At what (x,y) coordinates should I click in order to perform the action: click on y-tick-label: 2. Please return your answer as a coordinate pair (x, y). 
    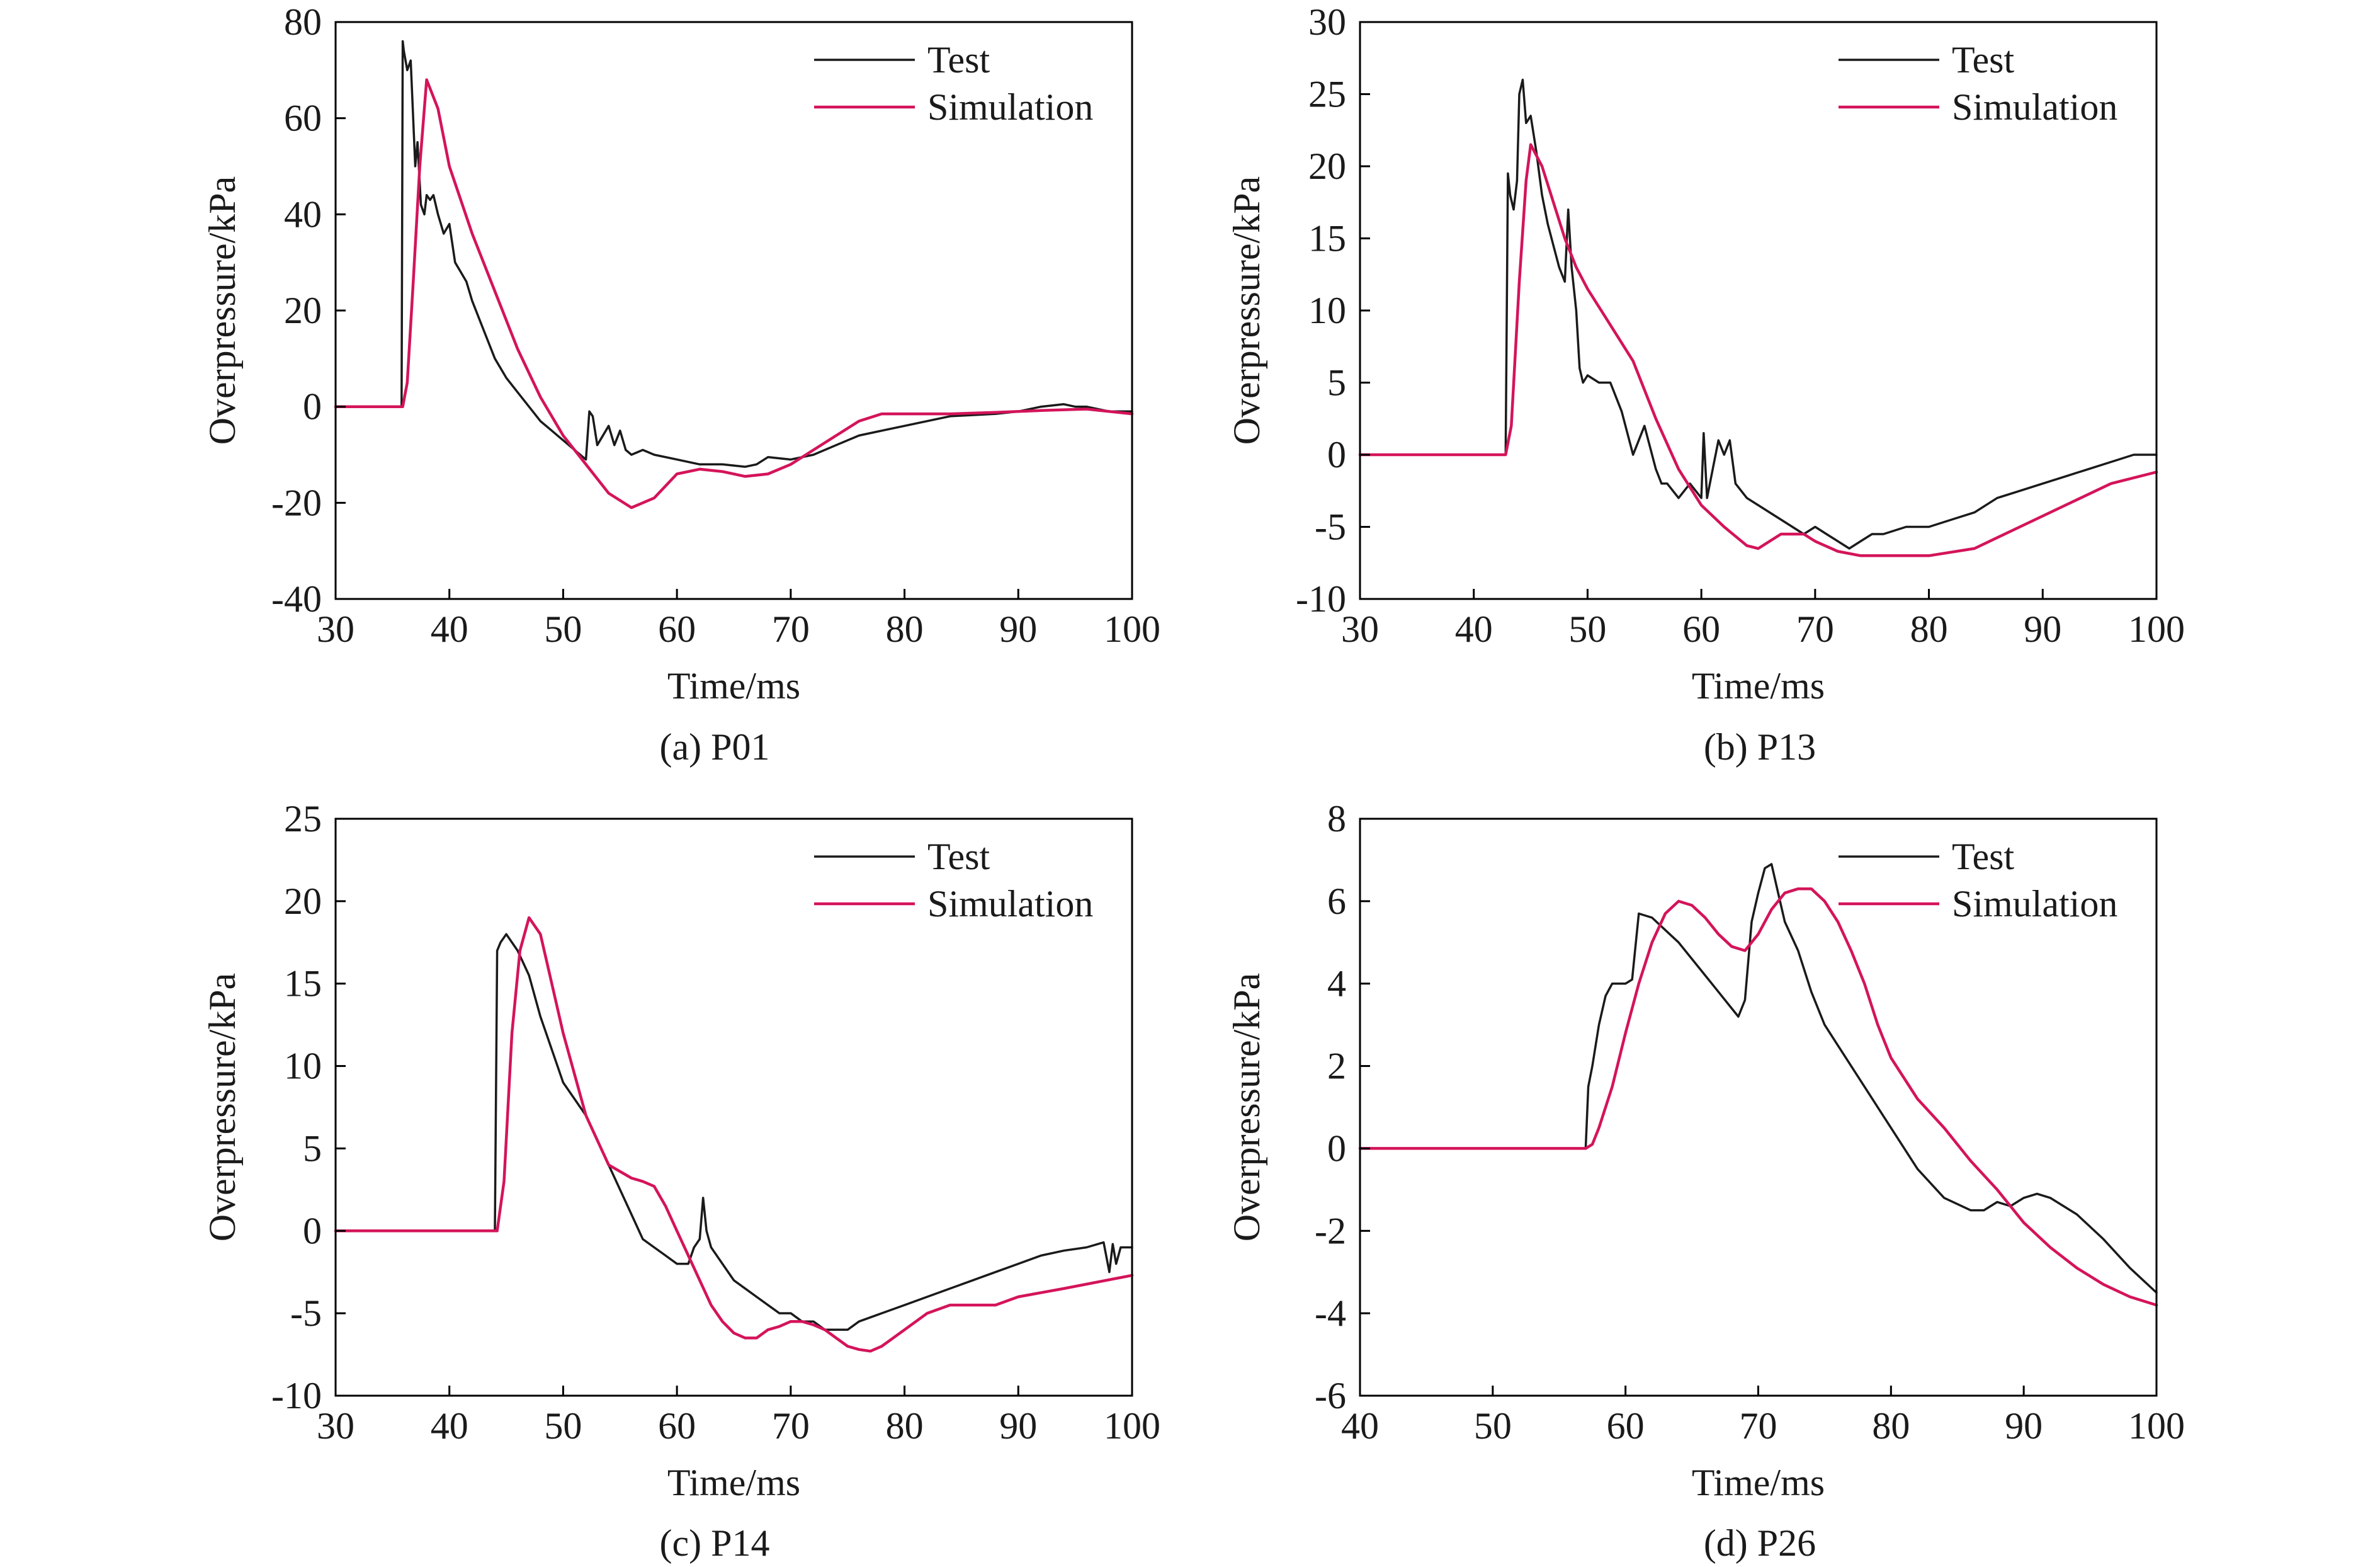
    Looking at the image, I should click on (1336, 1066).